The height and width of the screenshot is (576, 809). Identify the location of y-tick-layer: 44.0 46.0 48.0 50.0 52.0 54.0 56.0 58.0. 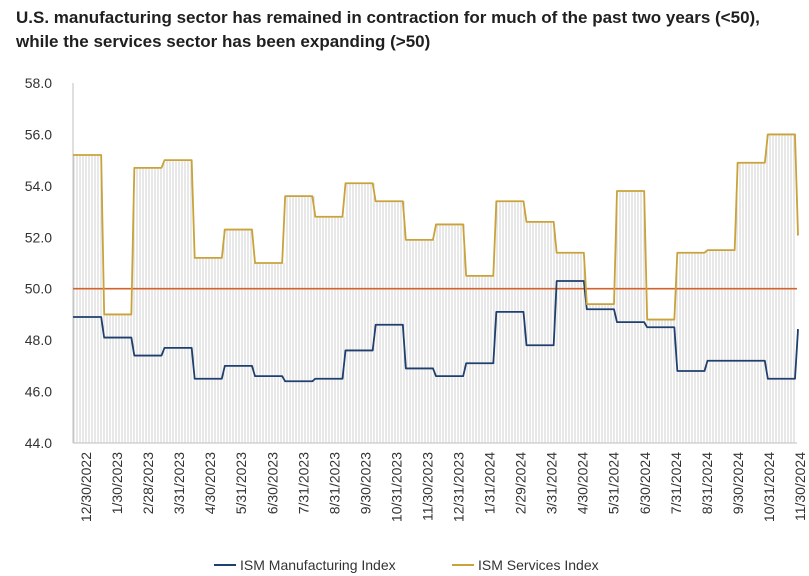
(38, 263).